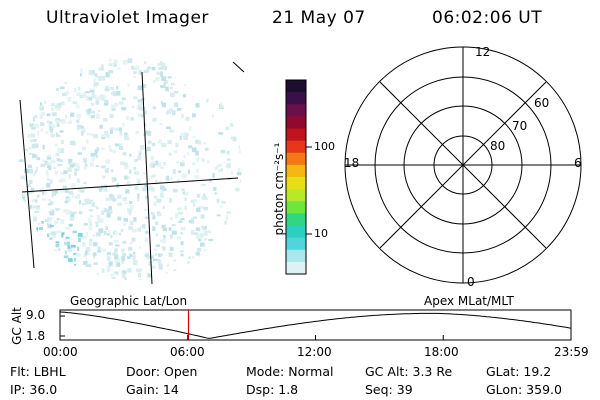 Image resolution: width=600 pixels, height=400 pixels. Describe the element at coordinates (352, 163) in the screenshot. I see `mlt-label-18: 18` at that location.